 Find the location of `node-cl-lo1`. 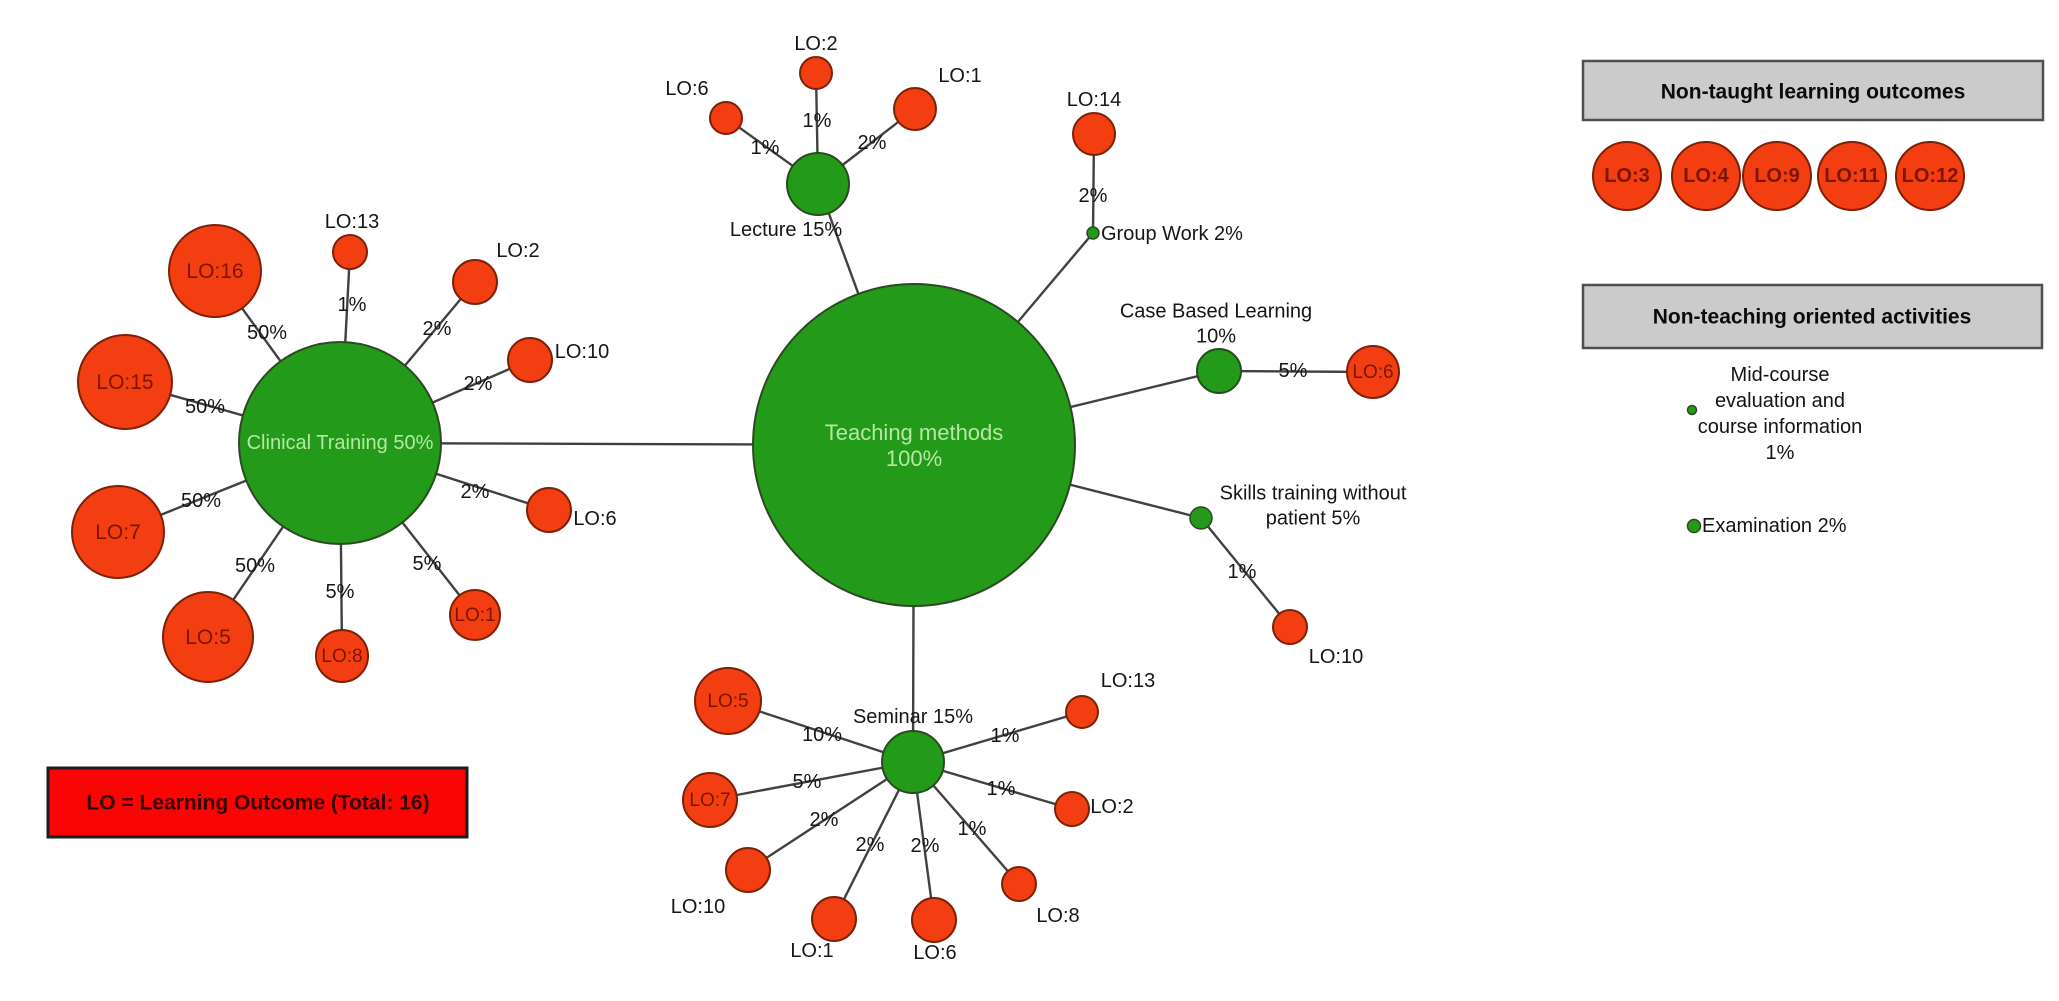

node-cl-lo1 is located at coordinates (475, 615).